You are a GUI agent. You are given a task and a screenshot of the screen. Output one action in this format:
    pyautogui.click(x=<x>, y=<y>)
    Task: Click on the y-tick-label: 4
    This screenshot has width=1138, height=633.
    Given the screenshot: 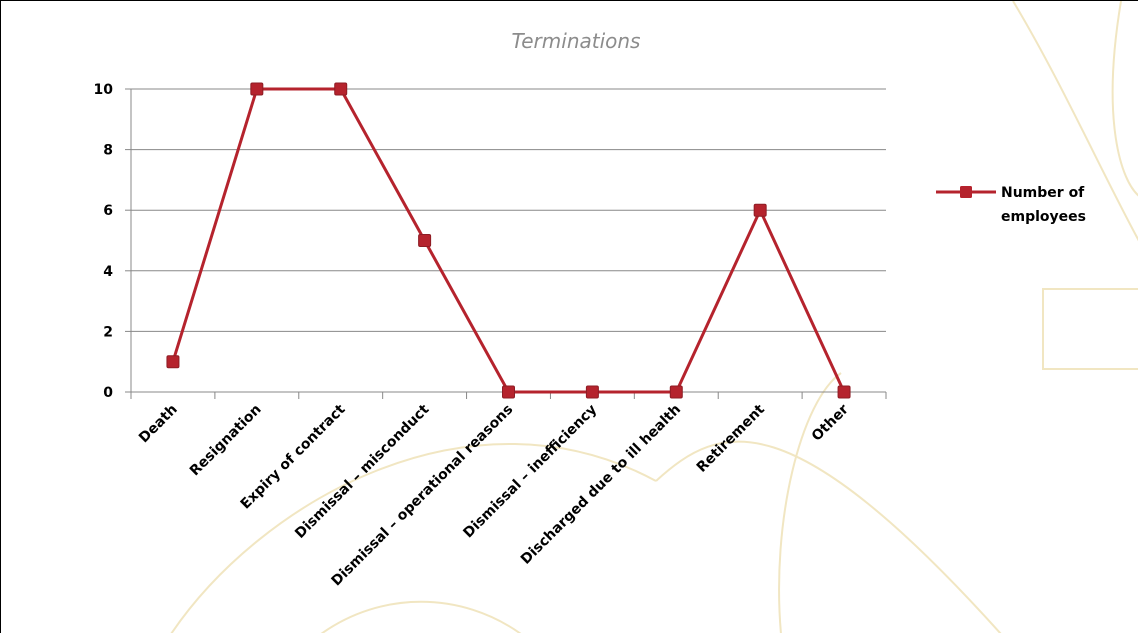 What is the action you would take?
    pyautogui.click(x=108, y=272)
    